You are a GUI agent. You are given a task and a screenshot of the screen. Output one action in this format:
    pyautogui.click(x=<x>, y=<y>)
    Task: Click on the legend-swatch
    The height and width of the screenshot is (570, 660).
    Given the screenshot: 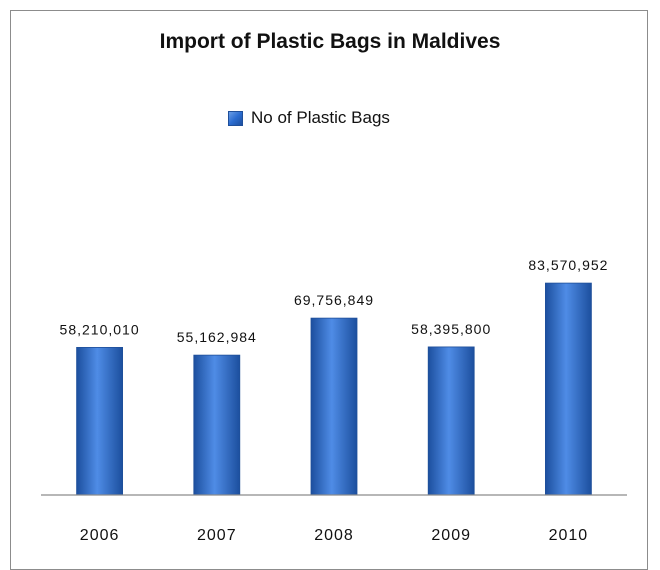 What is the action you would take?
    pyautogui.click(x=235, y=118)
    